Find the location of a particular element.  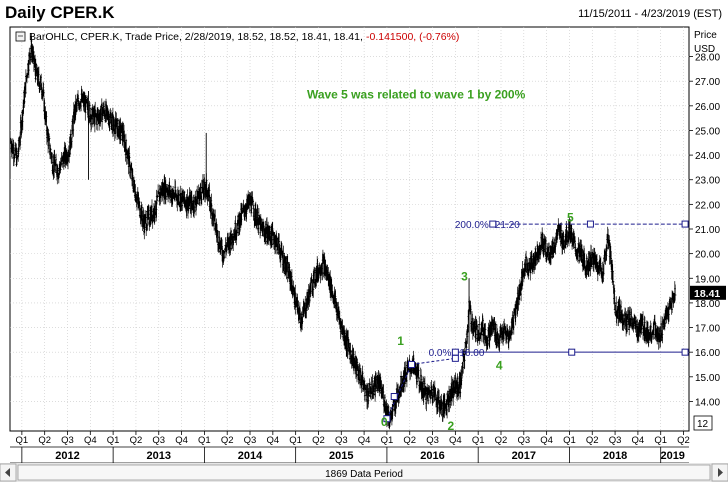

last-price-box is located at coordinates (708, 292).